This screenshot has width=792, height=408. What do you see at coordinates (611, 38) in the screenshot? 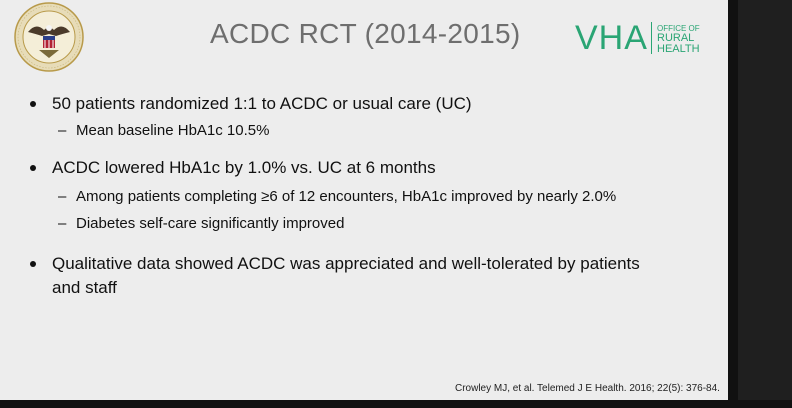
I see `vha-logo-text: VHA` at bounding box center [611, 38].